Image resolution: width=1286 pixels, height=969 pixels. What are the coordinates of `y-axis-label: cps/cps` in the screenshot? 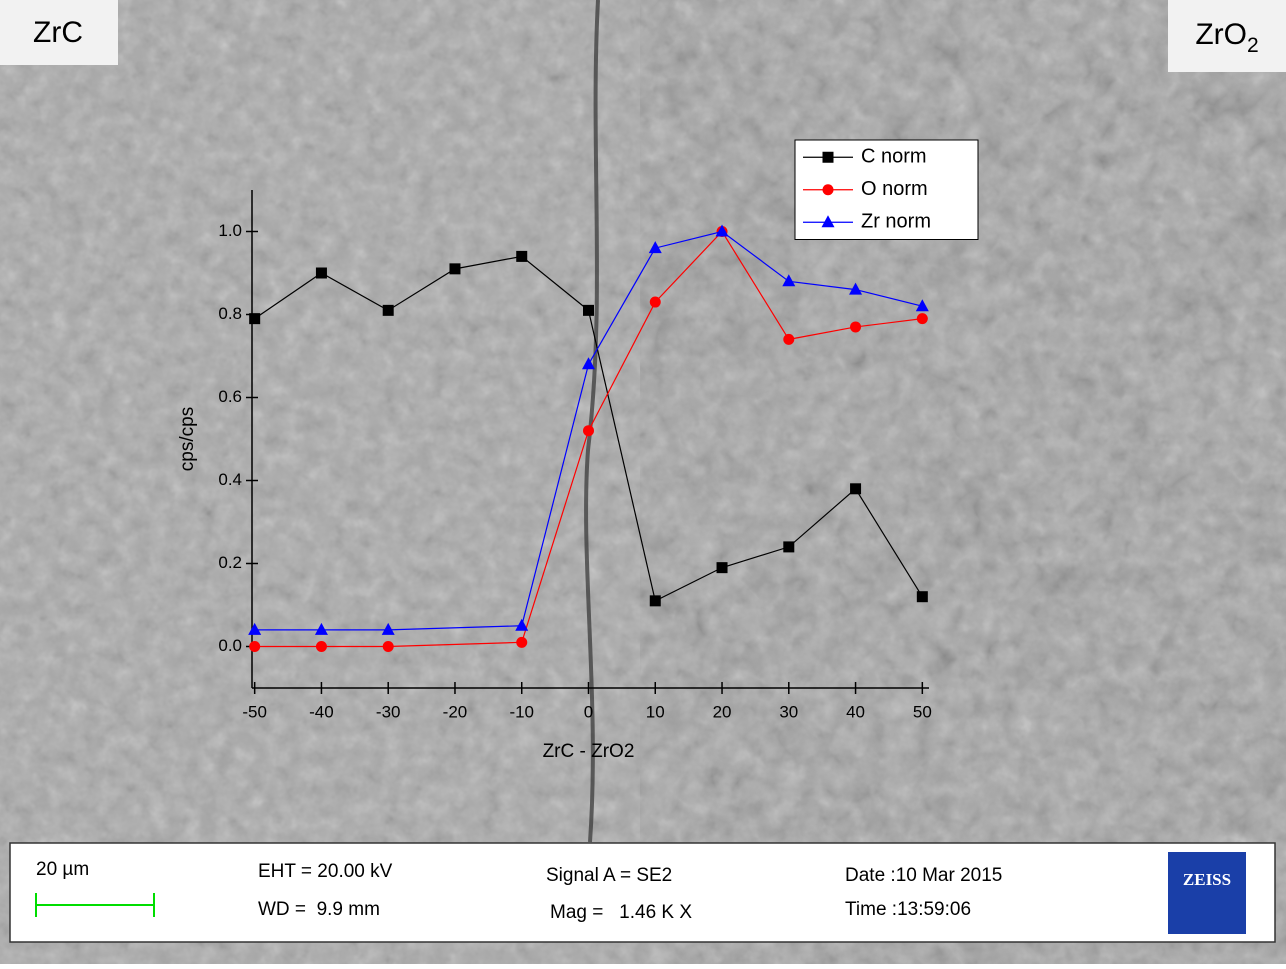 It's located at (187, 439).